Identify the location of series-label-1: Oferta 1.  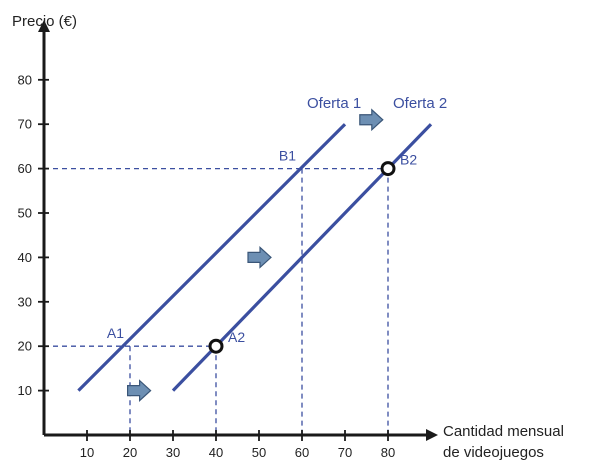
(334, 103).